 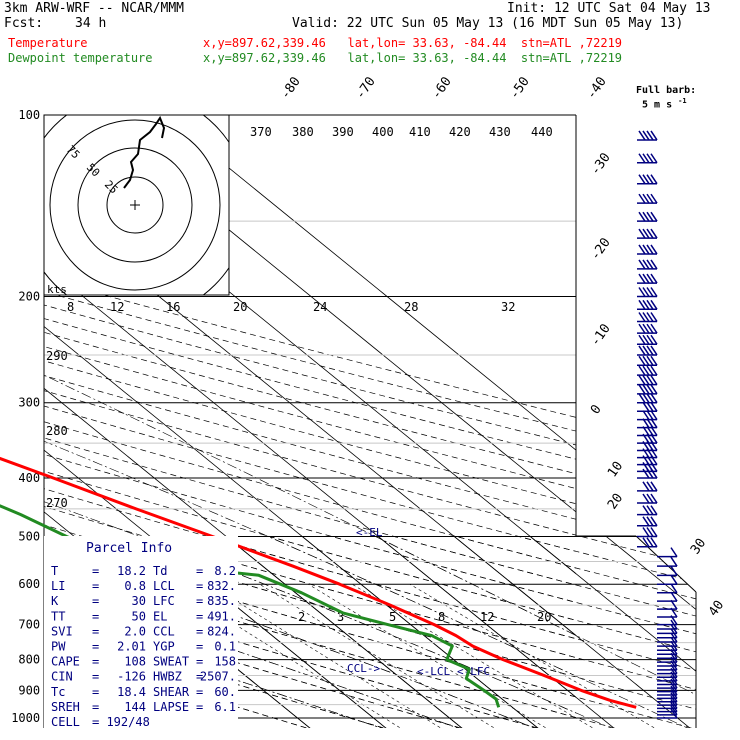 I want to click on parcel-row: TT = 50 EL = 491., so click(x=143, y=616).